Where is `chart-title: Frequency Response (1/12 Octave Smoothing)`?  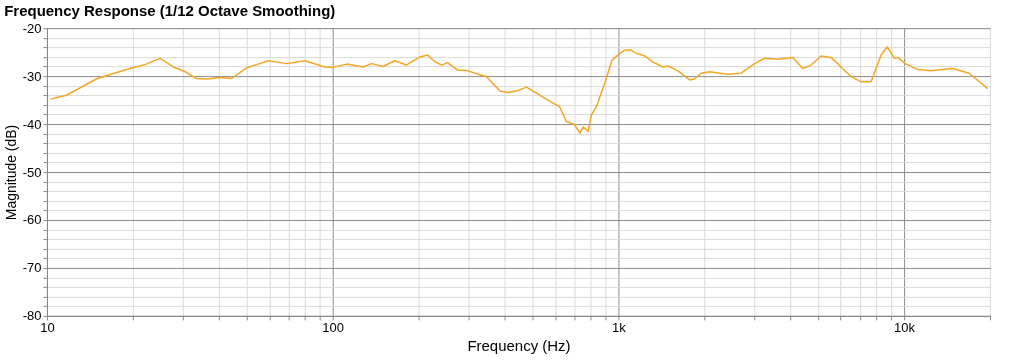 chart-title: Frequency Response (1/12 Octave Smoothing) is located at coordinates (170, 11).